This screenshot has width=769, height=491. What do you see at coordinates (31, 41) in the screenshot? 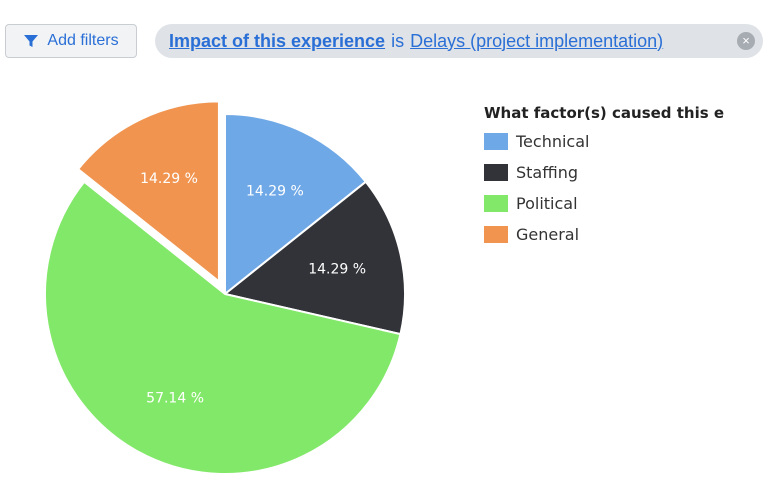
I see `filter-funnel-icon` at bounding box center [31, 41].